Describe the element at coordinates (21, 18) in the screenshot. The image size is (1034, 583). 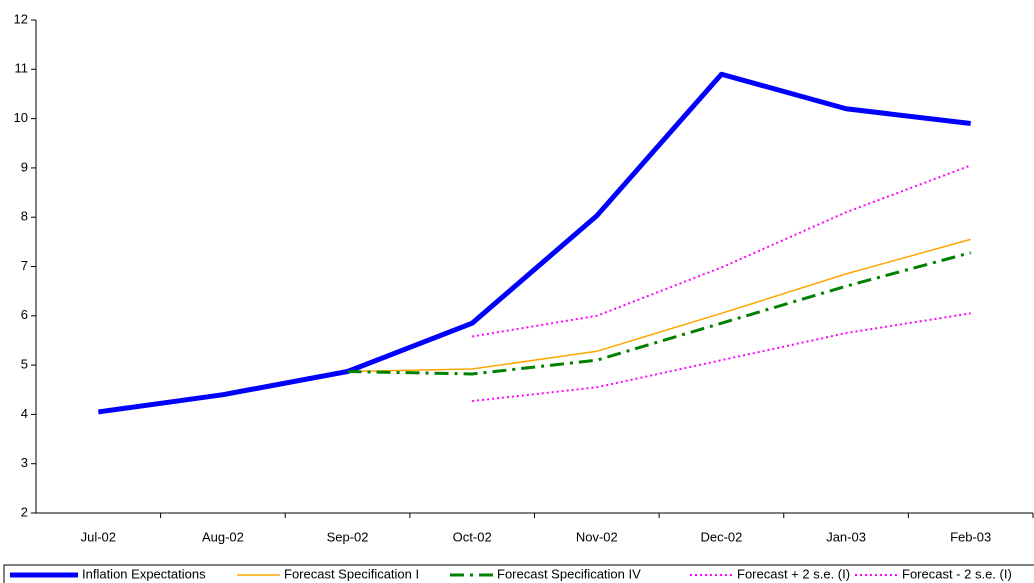
I see `y-tick-label: 12` at that location.